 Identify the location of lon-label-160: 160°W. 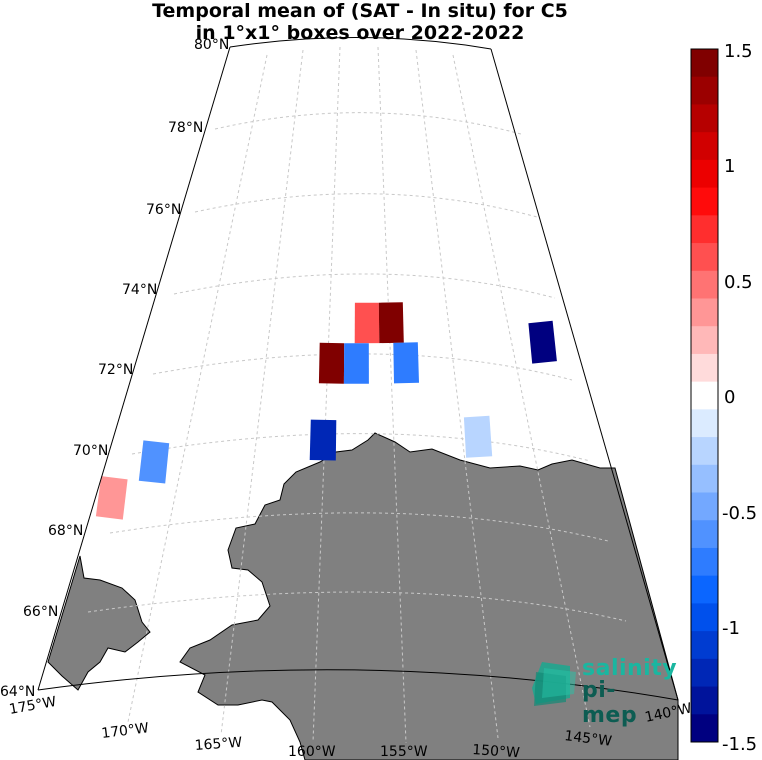
(312, 752).